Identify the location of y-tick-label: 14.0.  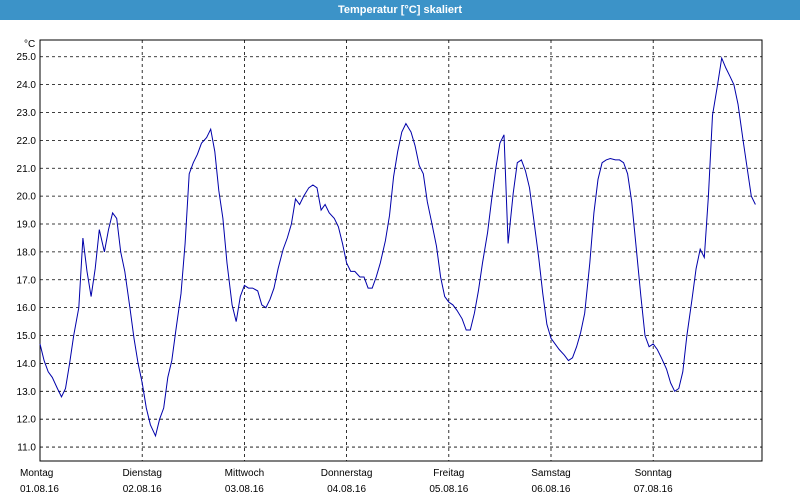
(27, 364).